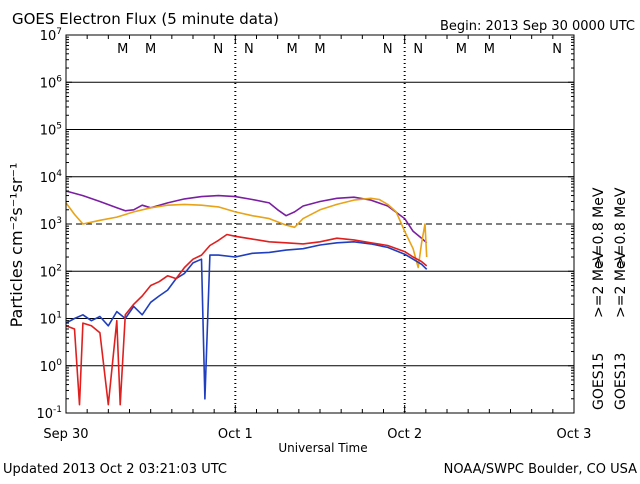 Image resolution: width=640 pixels, height=484 pixels. I want to click on y-axis-label: Particles cm⁻²s⁻¹sr⁻¹, so click(16, 245).